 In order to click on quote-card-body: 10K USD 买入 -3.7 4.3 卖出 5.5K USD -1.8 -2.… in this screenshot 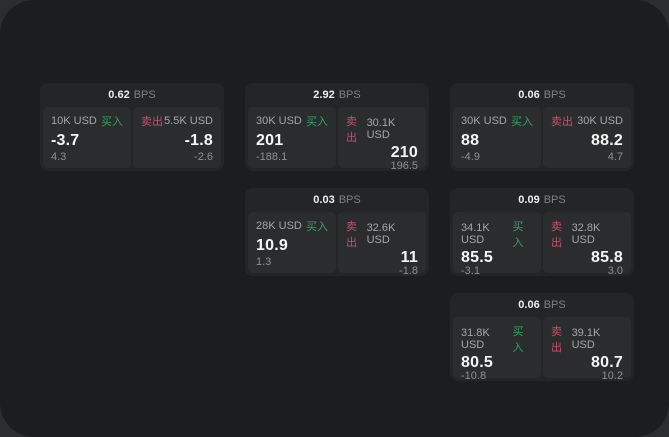, I will do `click(132, 137)`.